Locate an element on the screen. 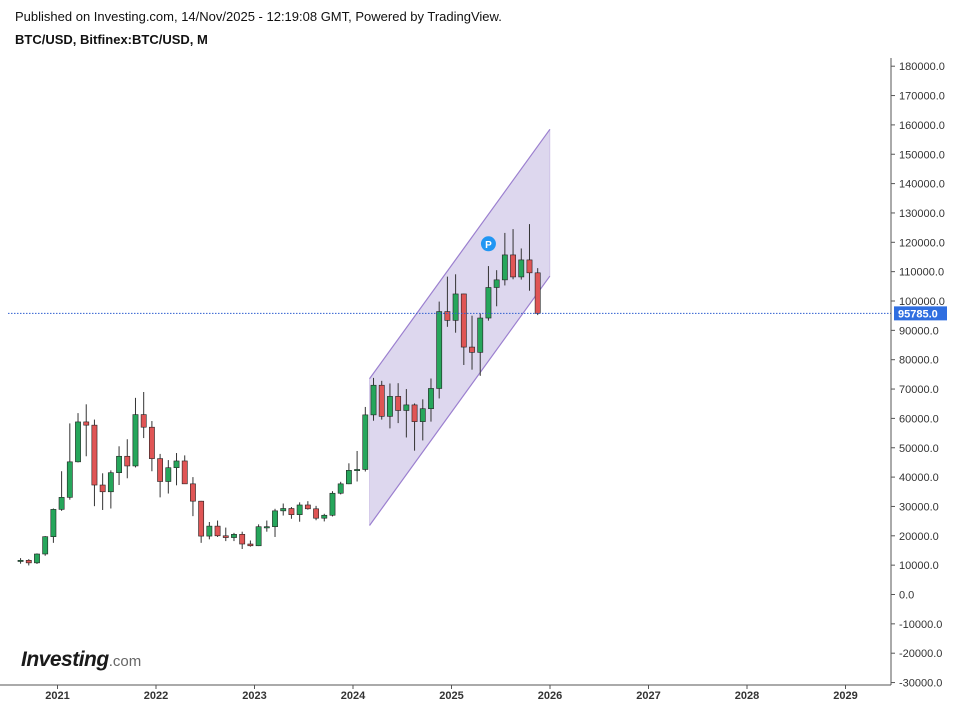  current-price-line: 95785.0 is located at coordinates (477, 313).